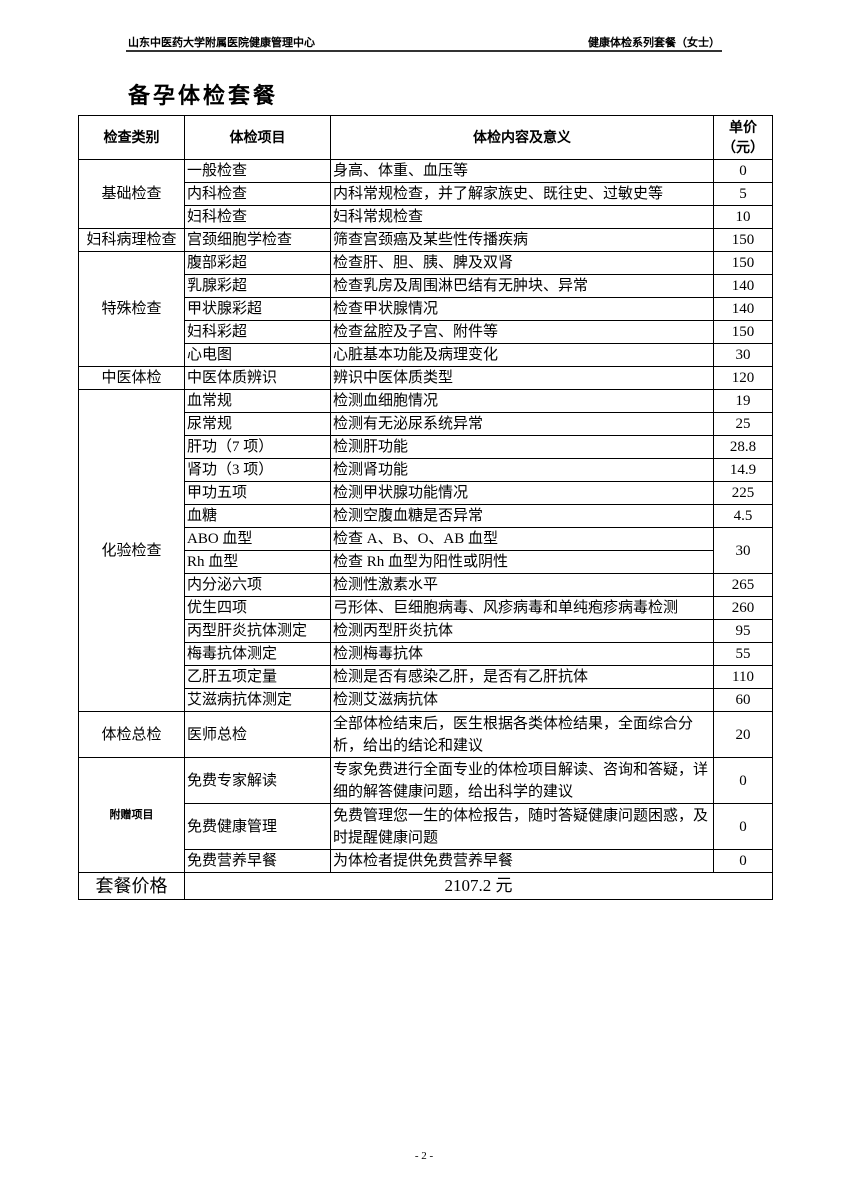  What do you see at coordinates (257, 631) in the screenshot?
I see `item-cell: 丙型肝炎抗体测定` at bounding box center [257, 631].